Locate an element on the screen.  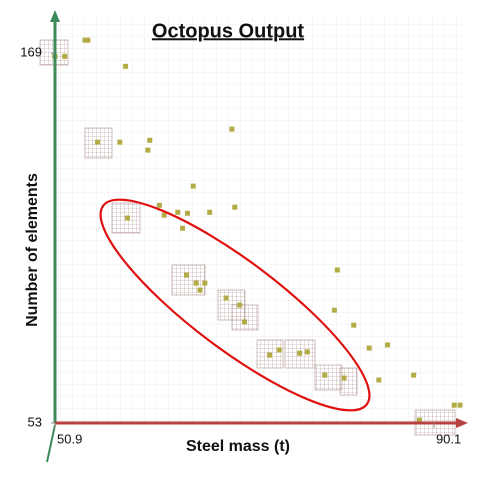
z-axis is located at coordinates (51, 443).